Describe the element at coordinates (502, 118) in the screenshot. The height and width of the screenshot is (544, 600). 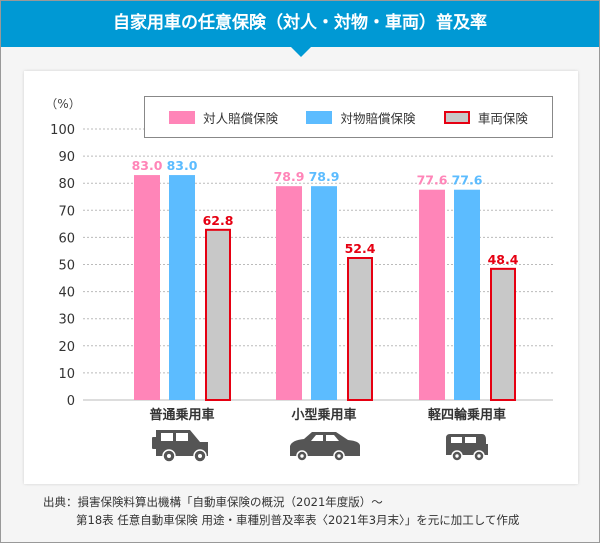
I see `legend-label: 車両保険` at that location.